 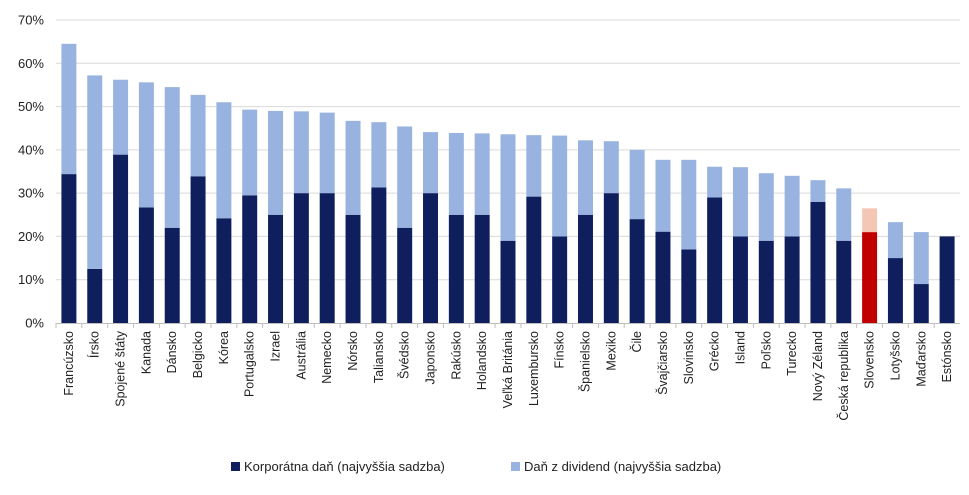 What do you see at coordinates (146, 352) in the screenshot?
I see `x-tick-label: Kanada` at bounding box center [146, 352].